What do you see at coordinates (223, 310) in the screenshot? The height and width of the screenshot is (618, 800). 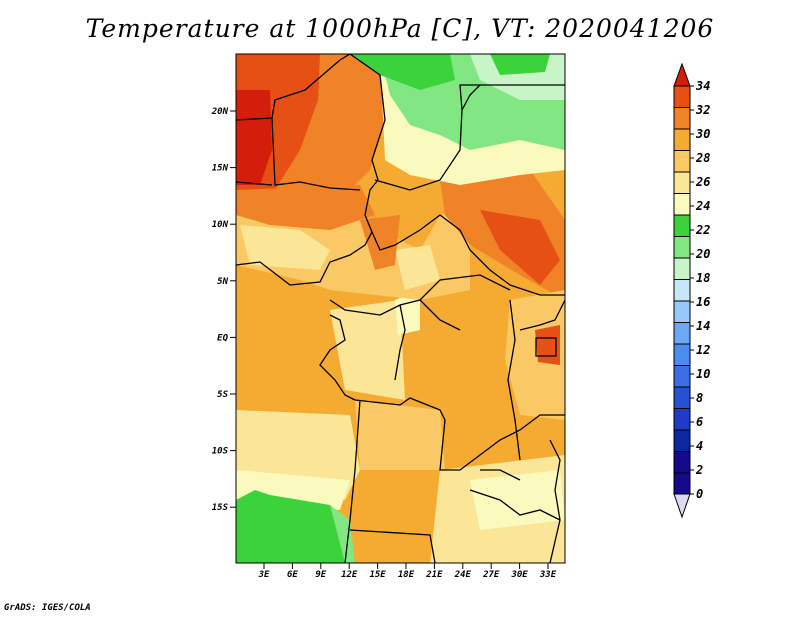 I see `latitude-axis: 20N 15N 10N 5N EQ 5S 10S 15S` at bounding box center [223, 310].